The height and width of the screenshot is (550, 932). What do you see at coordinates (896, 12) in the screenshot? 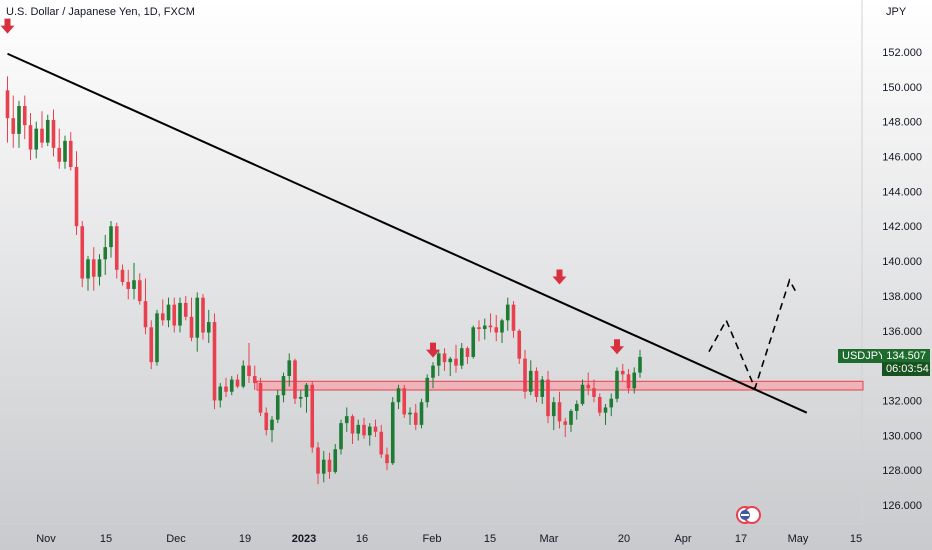
I see `currency-label: JPY` at bounding box center [896, 12].